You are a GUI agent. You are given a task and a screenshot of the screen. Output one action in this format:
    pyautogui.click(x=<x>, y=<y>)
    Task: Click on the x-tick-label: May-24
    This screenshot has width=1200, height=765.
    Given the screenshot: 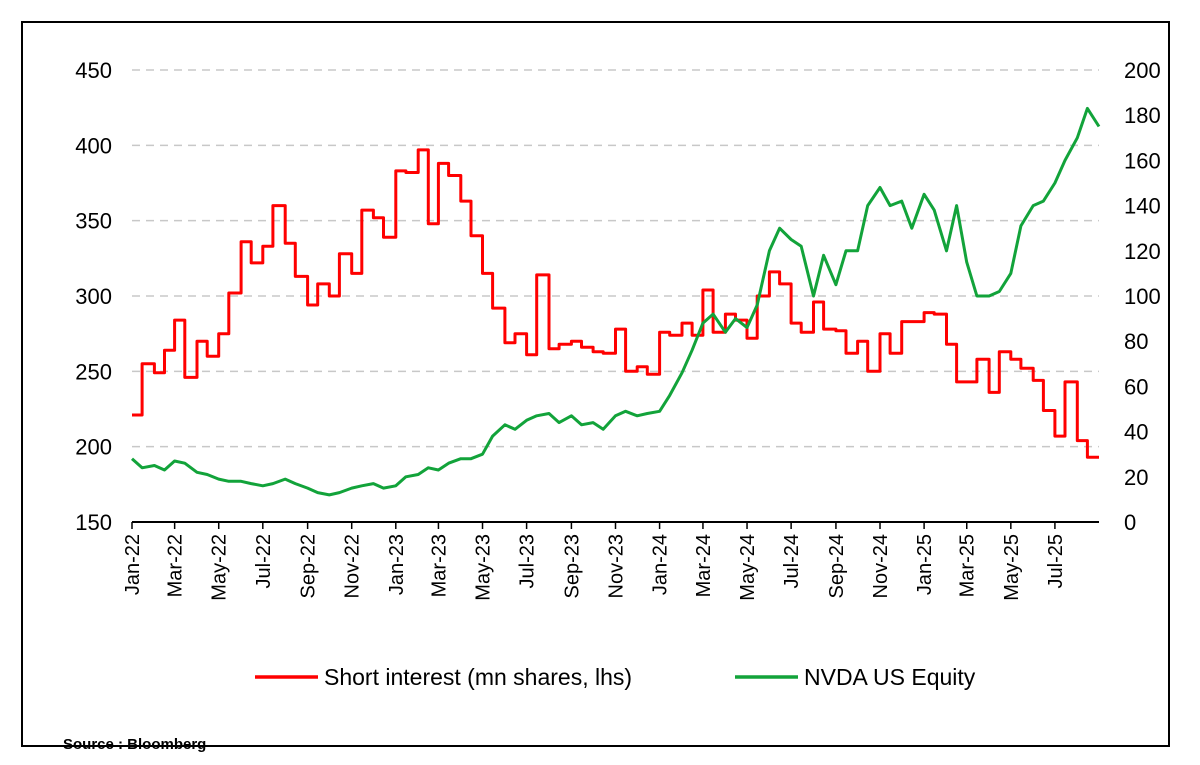 What is the action you would take?
    pyautogui.click(x=748, y=567)
    